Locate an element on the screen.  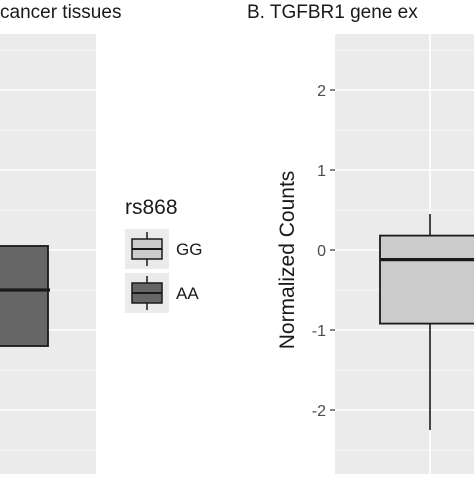
panel-b-y-ticks: 2 1 0 -1 -2 is located at coordinates (323, 251).